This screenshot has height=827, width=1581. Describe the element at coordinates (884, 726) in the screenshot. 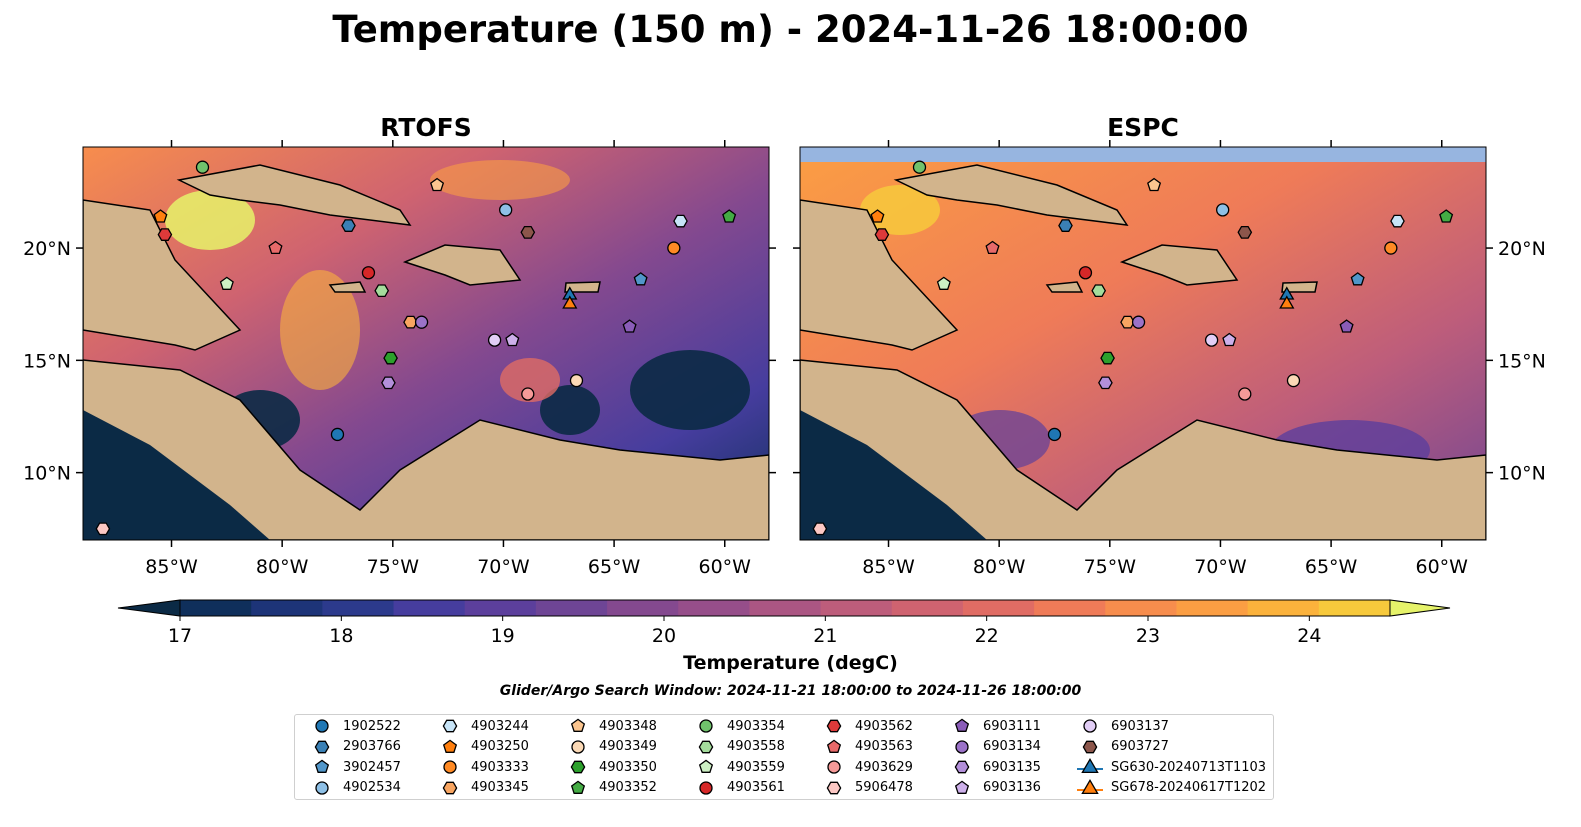

I see `legend-label: 4903562` at that location.